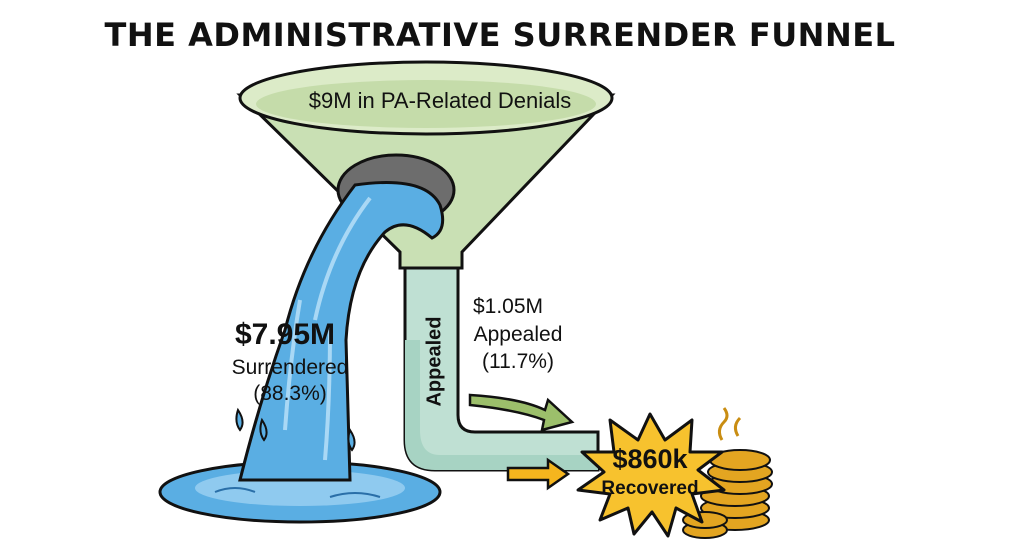  I want to click on pipe-label: Appealed, so click(434, 361).